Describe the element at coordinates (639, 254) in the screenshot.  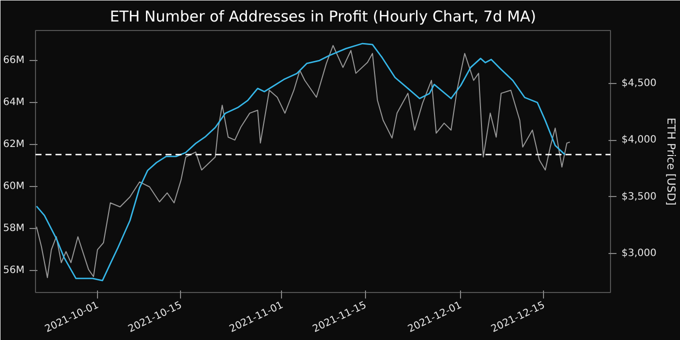
I see `y2-tick-label: $3,000` at that location.